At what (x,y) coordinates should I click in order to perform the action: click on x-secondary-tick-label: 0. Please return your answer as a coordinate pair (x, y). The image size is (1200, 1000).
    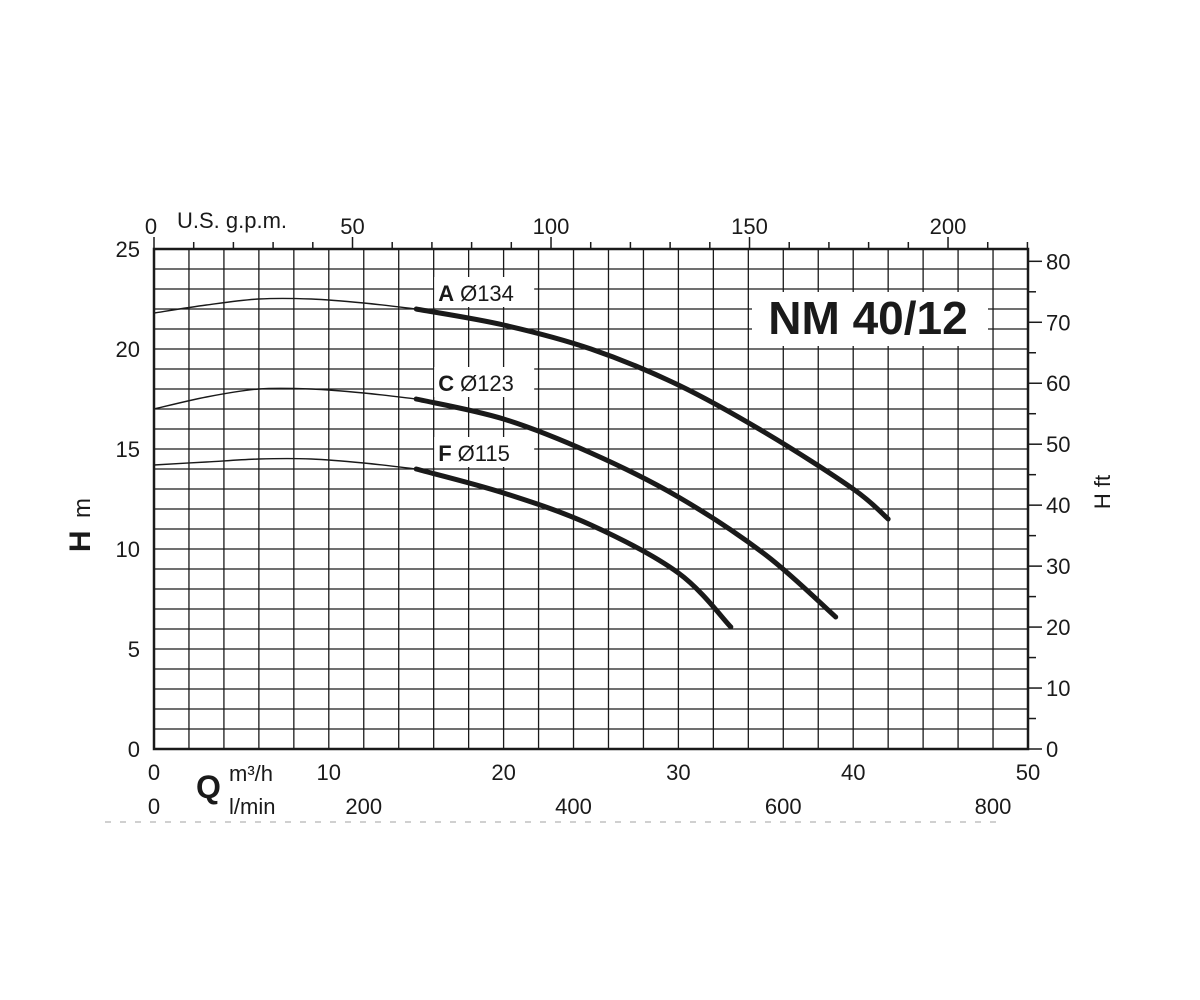
    Looking at the image, I should click on (154, 806).